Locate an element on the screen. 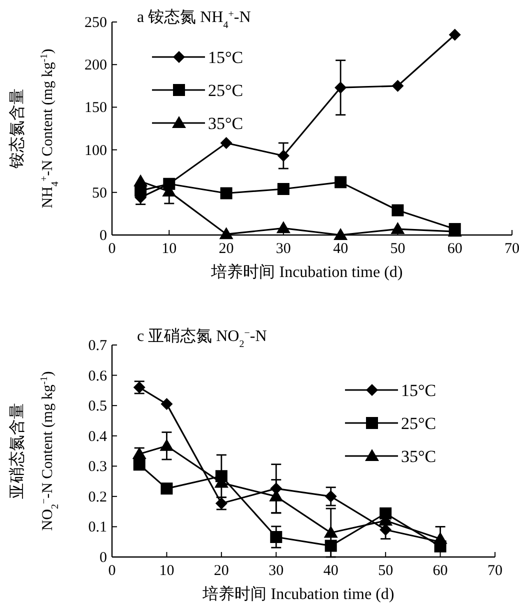  y-tick-label: 0.3 is located at coordinates (97, 467).